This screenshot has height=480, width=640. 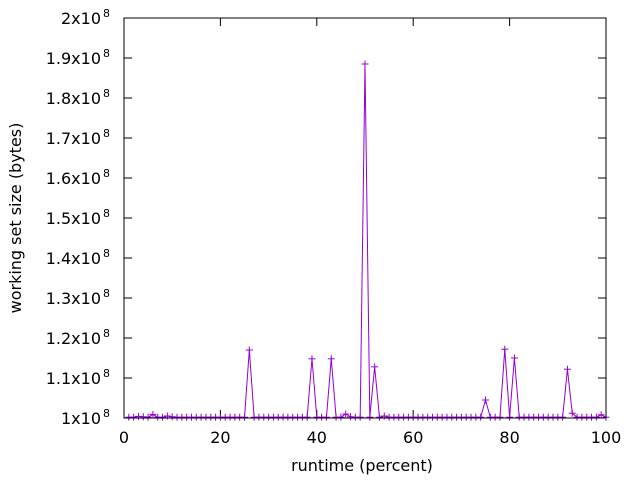 I want to click on y-tick-mantissa: 1.7x10, so click(x=73, y=138).